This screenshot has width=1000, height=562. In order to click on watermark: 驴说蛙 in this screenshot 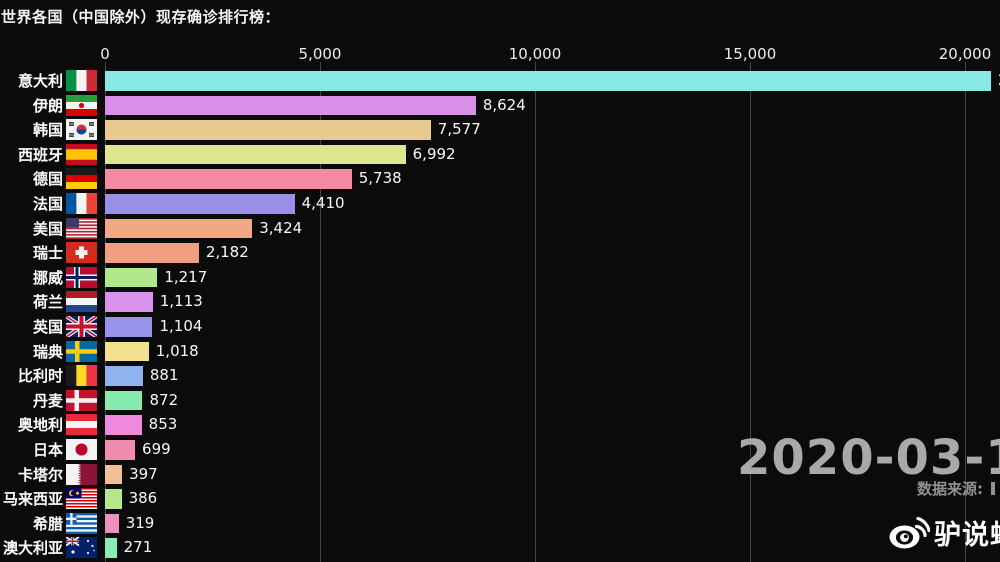, I will do `click(944, 532)`.